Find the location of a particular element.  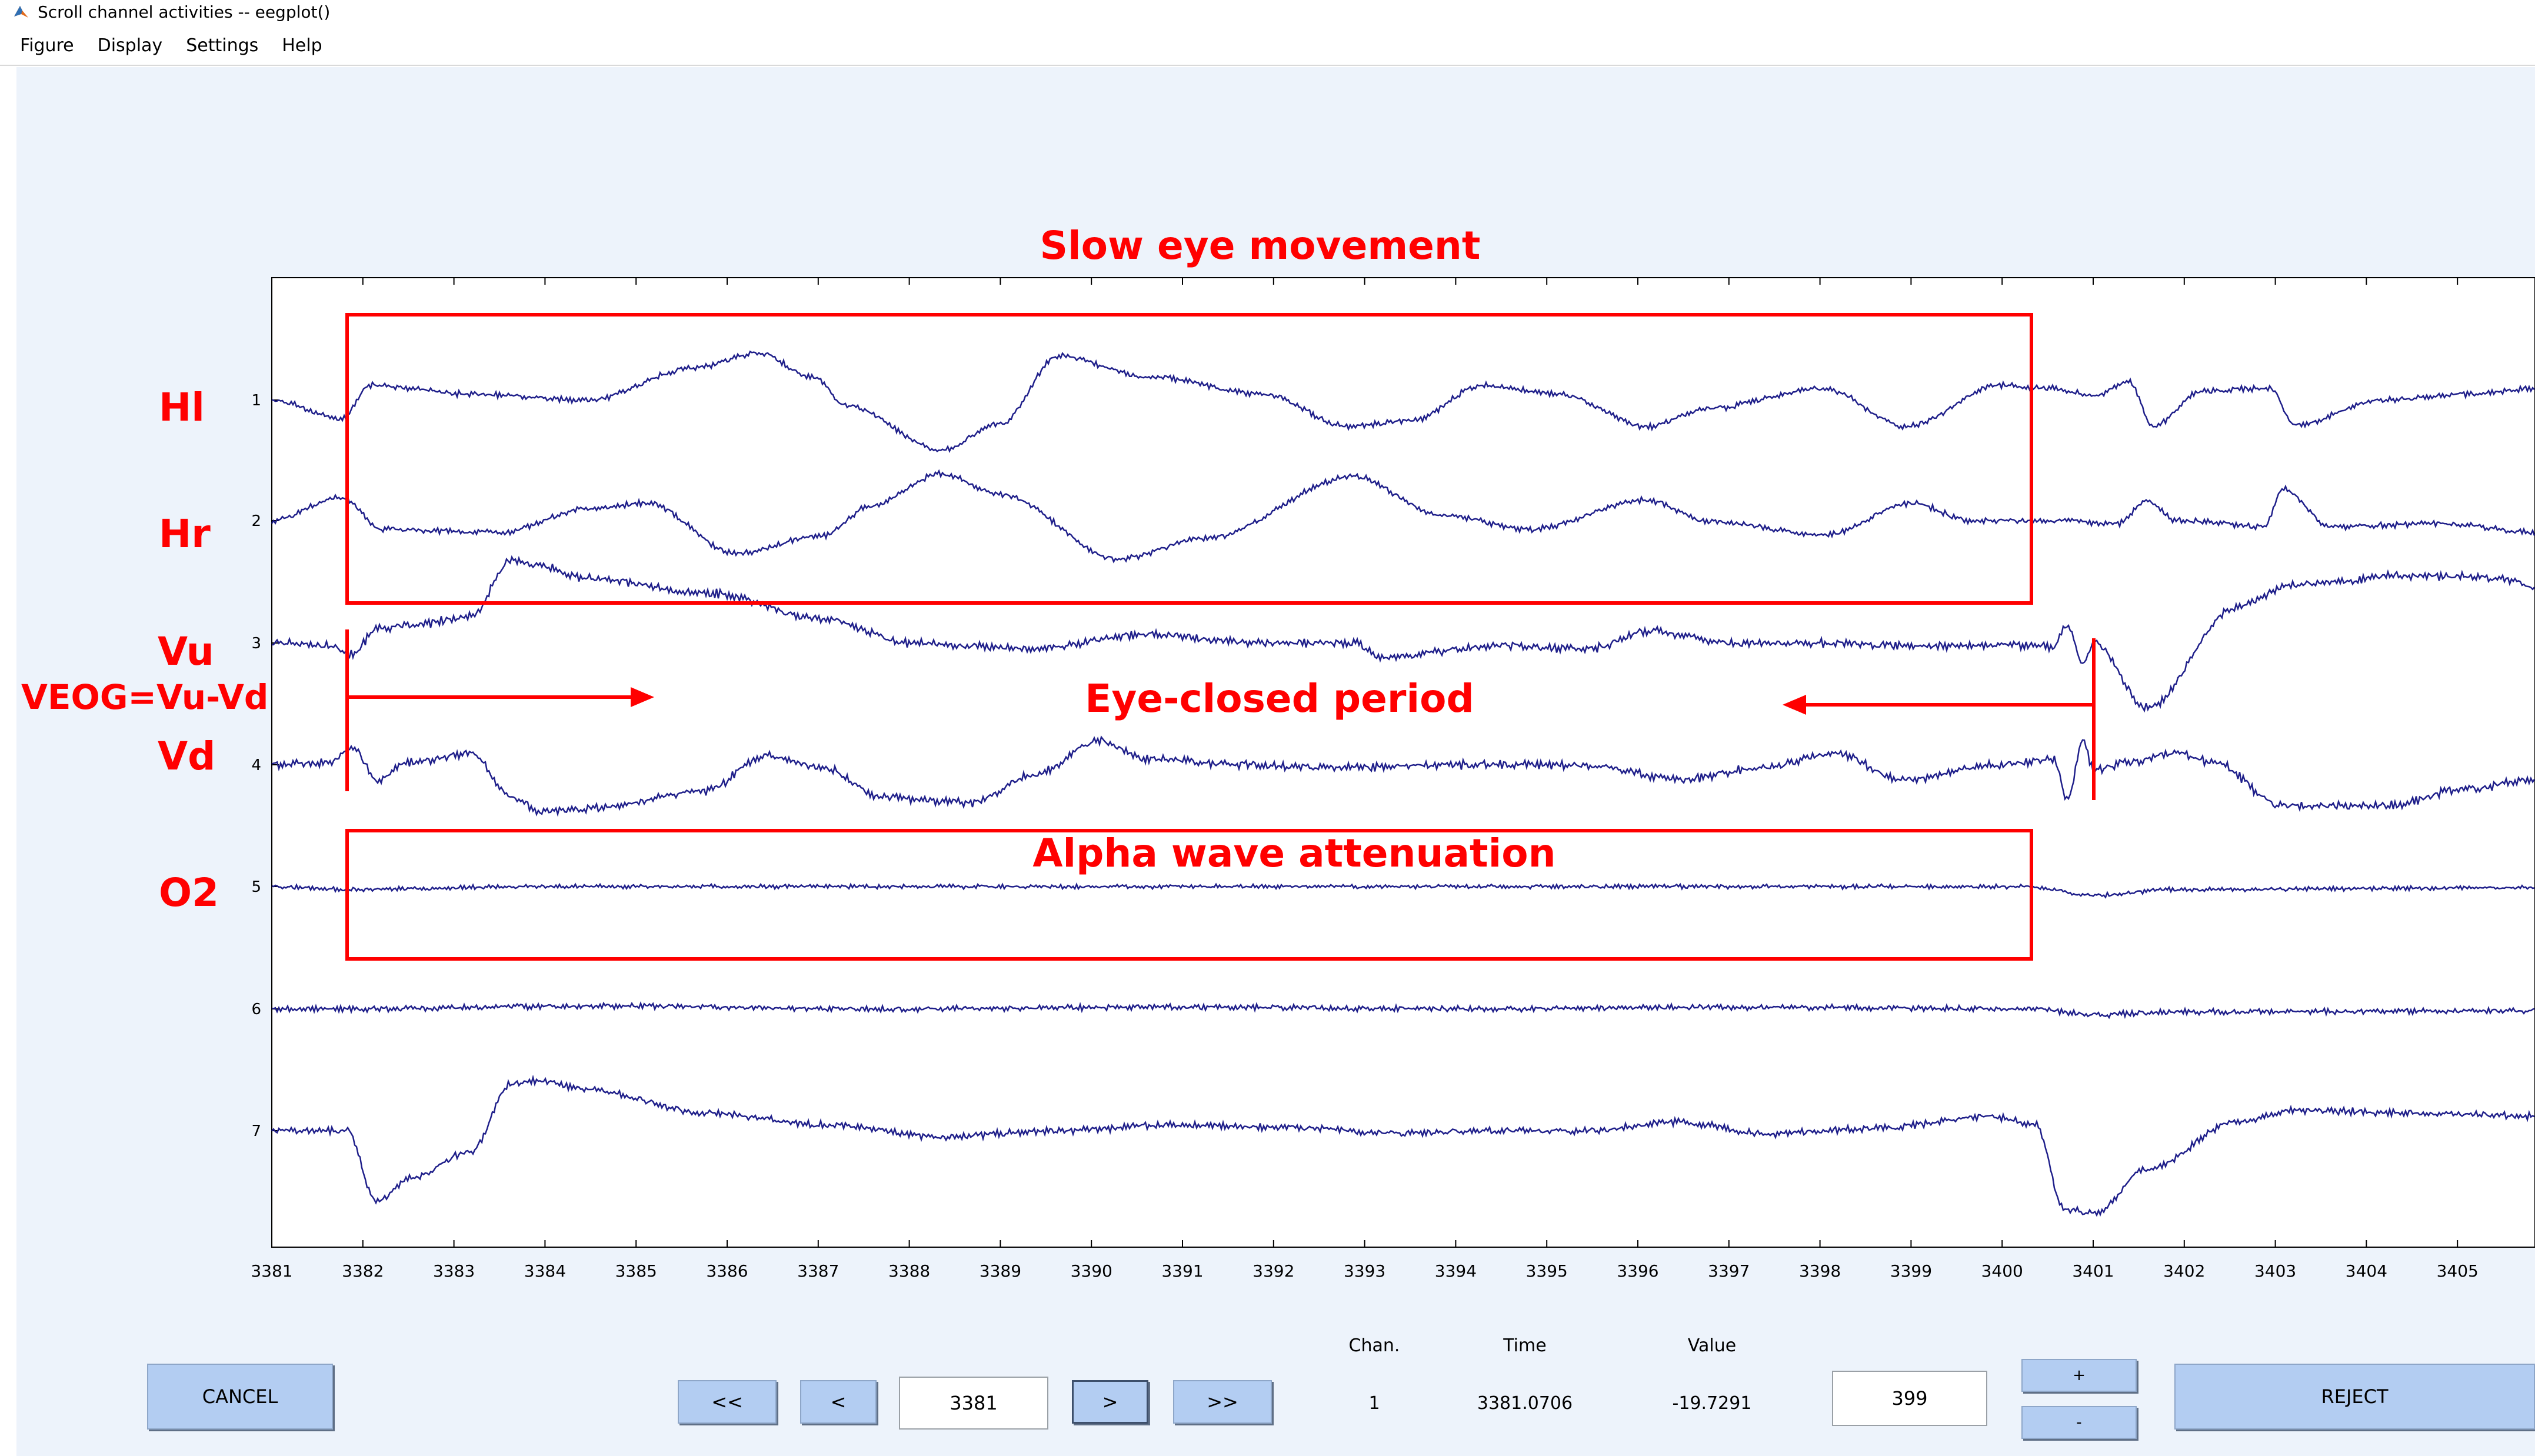

x-tick-label: 3401 is located at coordinates (2093, 1271).